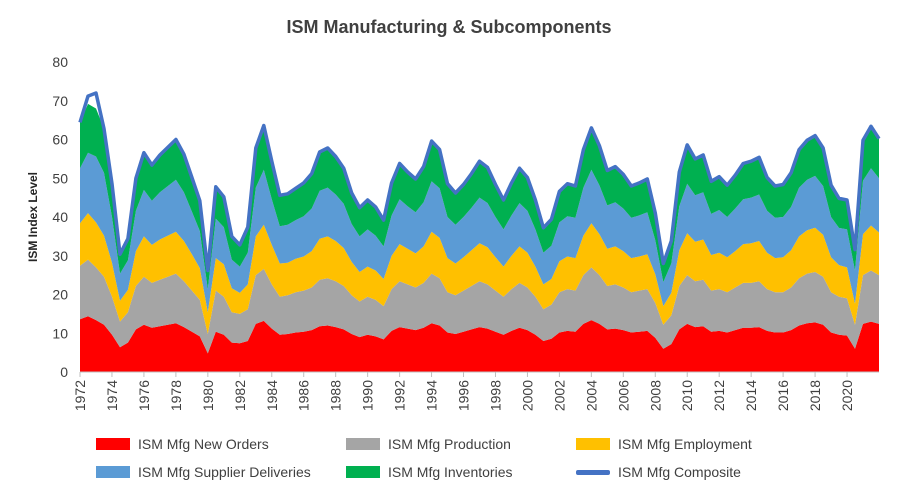 The width and height of the screenshot is (900, 504). What do you see at coordinates (464, 395) in the screenshot?
I see `x-tick-label: 1996` at bounding box center [464, 395].